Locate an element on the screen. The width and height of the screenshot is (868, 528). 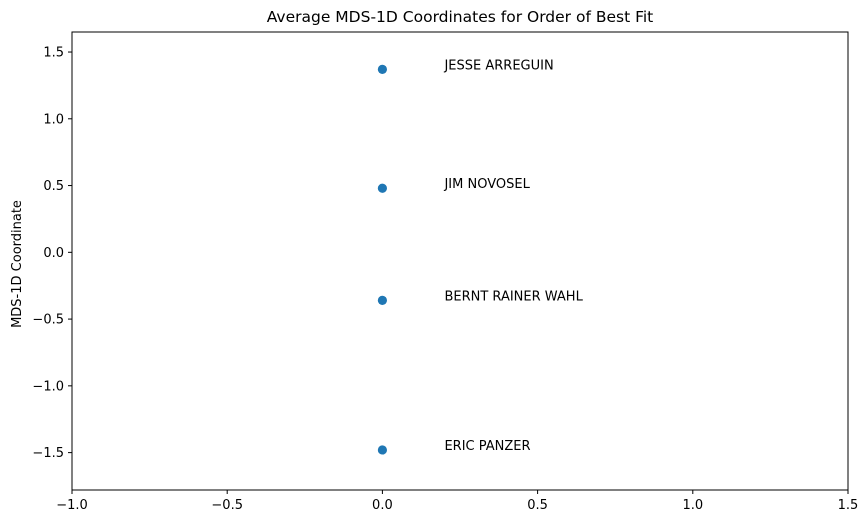
point-label: ERIC PANZER is located at coordinates (487, 446).